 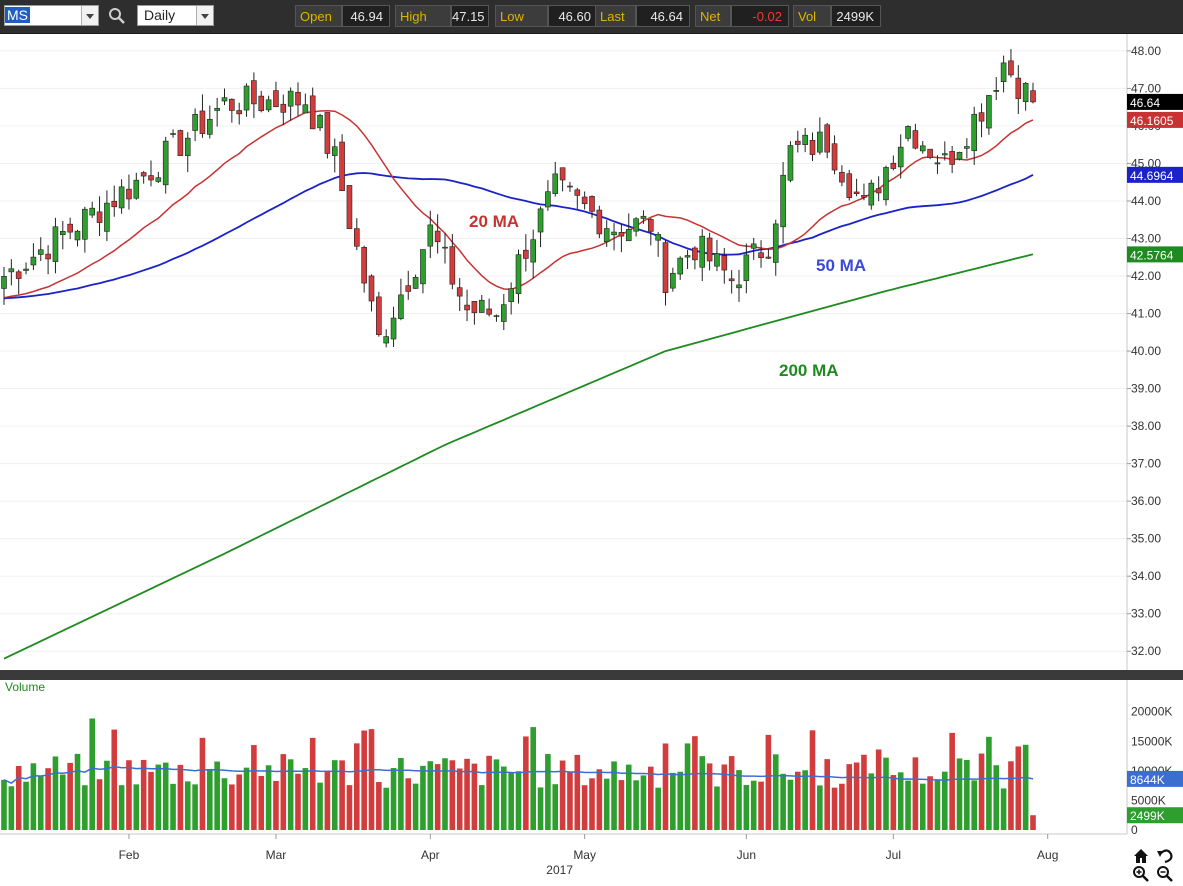 I want to click on volume-ma-tag-bg, so click(x=1155, y=778).